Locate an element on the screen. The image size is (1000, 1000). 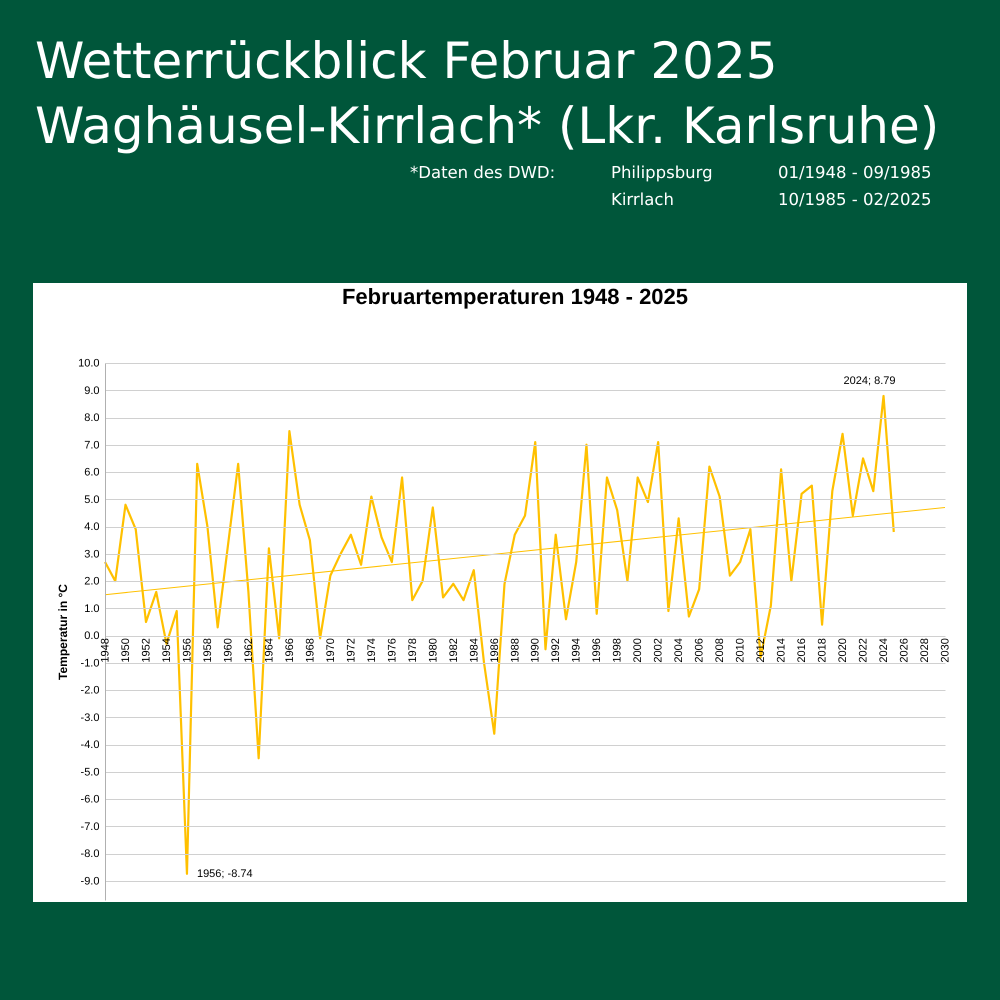
text: *Daten des DWD: is located at coordinates (483, 172).